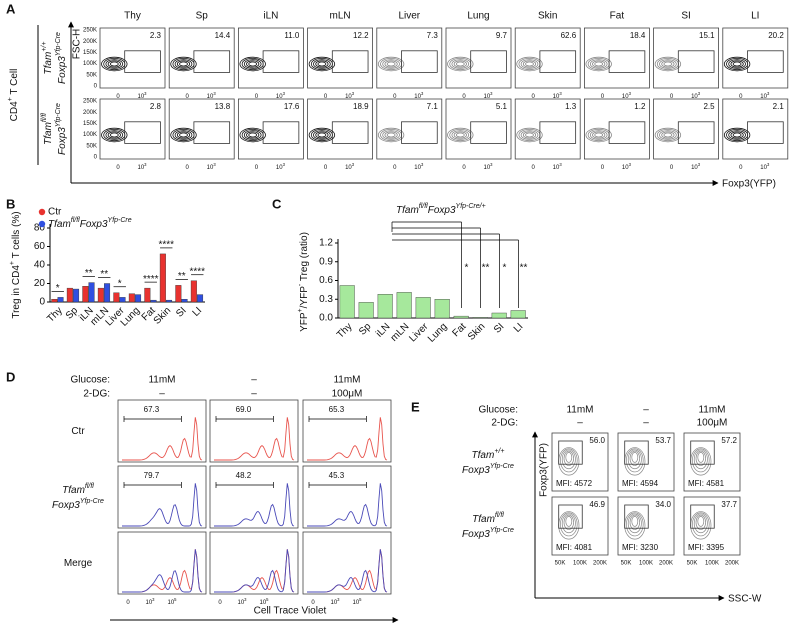 The width and height of the screenshot is (800, 632). I want to click on chart-title-sup: fl/fl, so click(423, 206).